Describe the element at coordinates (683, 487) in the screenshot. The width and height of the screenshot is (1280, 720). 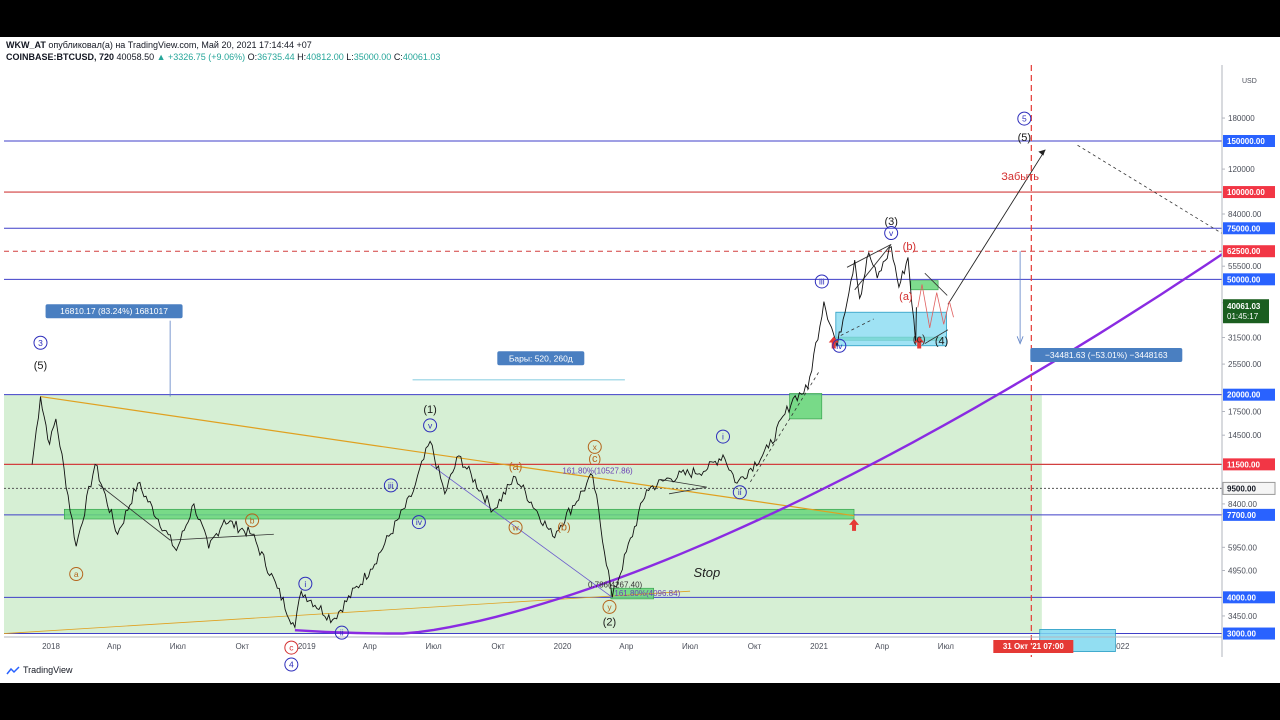
I see `flag-pattern` at that location.